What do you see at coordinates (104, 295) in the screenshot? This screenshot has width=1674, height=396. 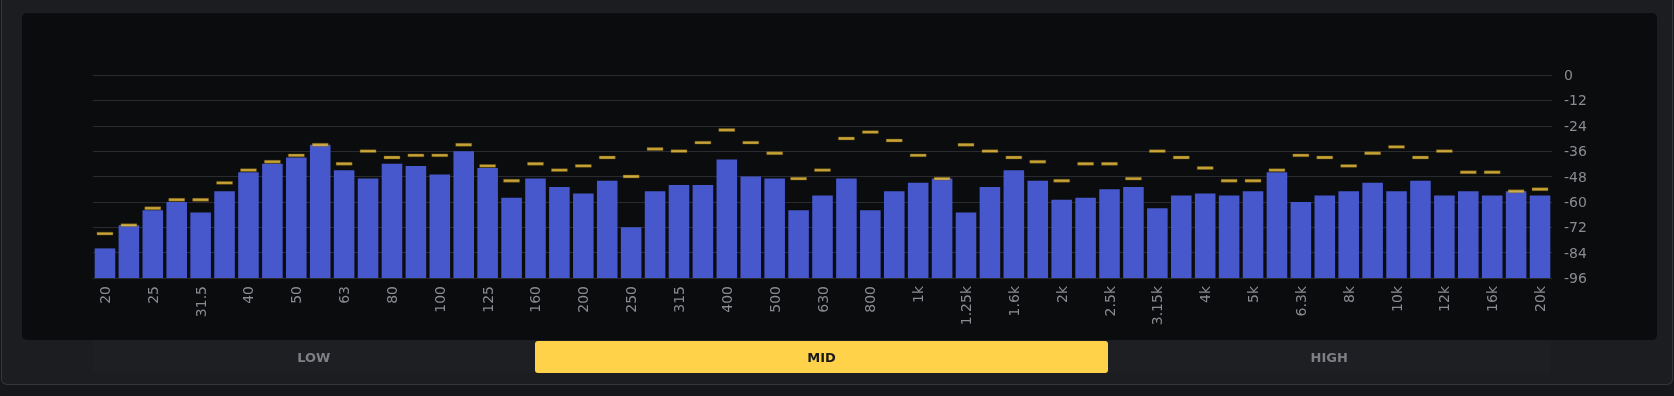 I see `x-tick-label: 20` at bounding box center [104, 295].